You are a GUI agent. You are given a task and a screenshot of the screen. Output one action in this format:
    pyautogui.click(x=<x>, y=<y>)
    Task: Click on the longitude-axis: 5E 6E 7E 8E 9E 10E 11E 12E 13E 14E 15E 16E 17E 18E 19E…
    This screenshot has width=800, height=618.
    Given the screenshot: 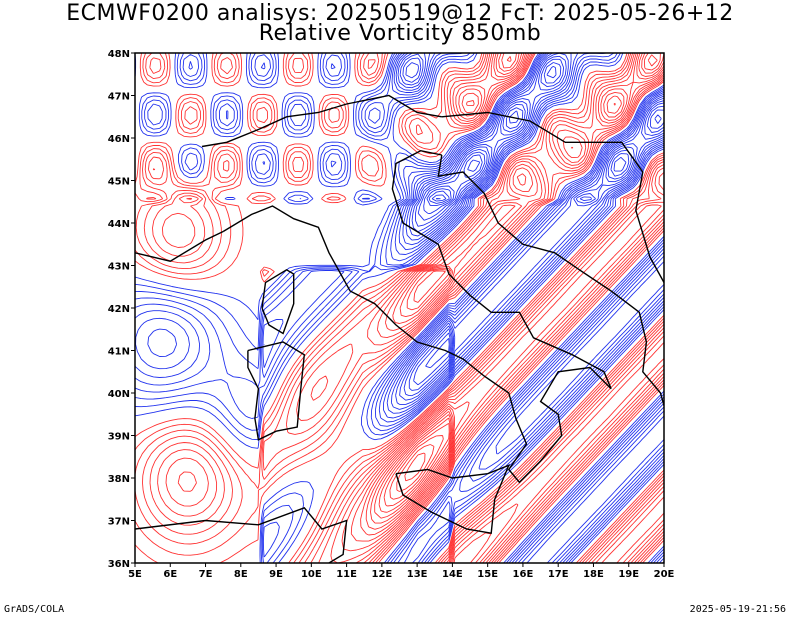 What is the action you would take?
    pyautogui.click(x=401, y=571)
    